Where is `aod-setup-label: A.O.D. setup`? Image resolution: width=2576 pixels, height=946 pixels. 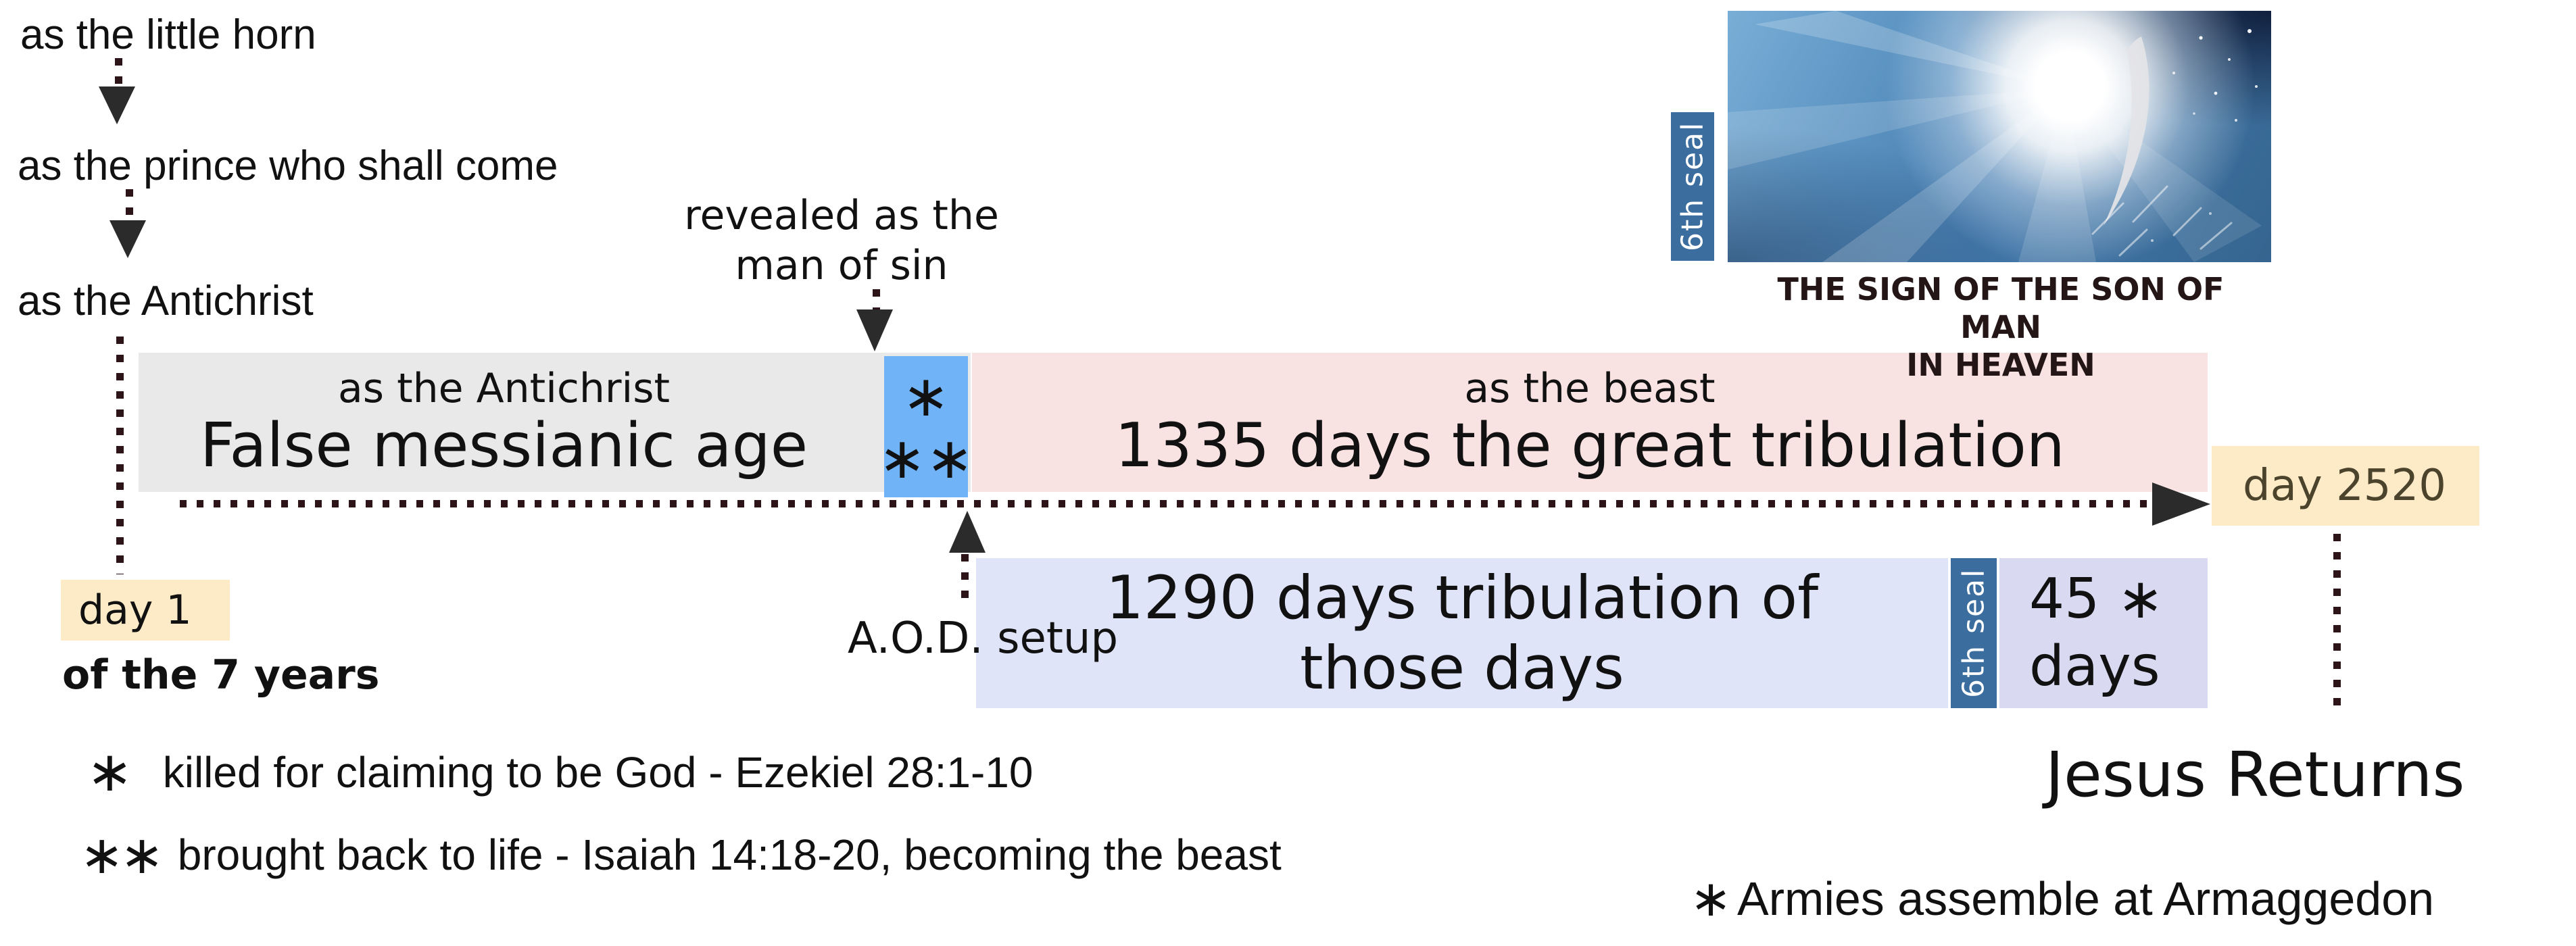 aod-setup-label: A.O.D. setup is located at coordinates (984, 639).